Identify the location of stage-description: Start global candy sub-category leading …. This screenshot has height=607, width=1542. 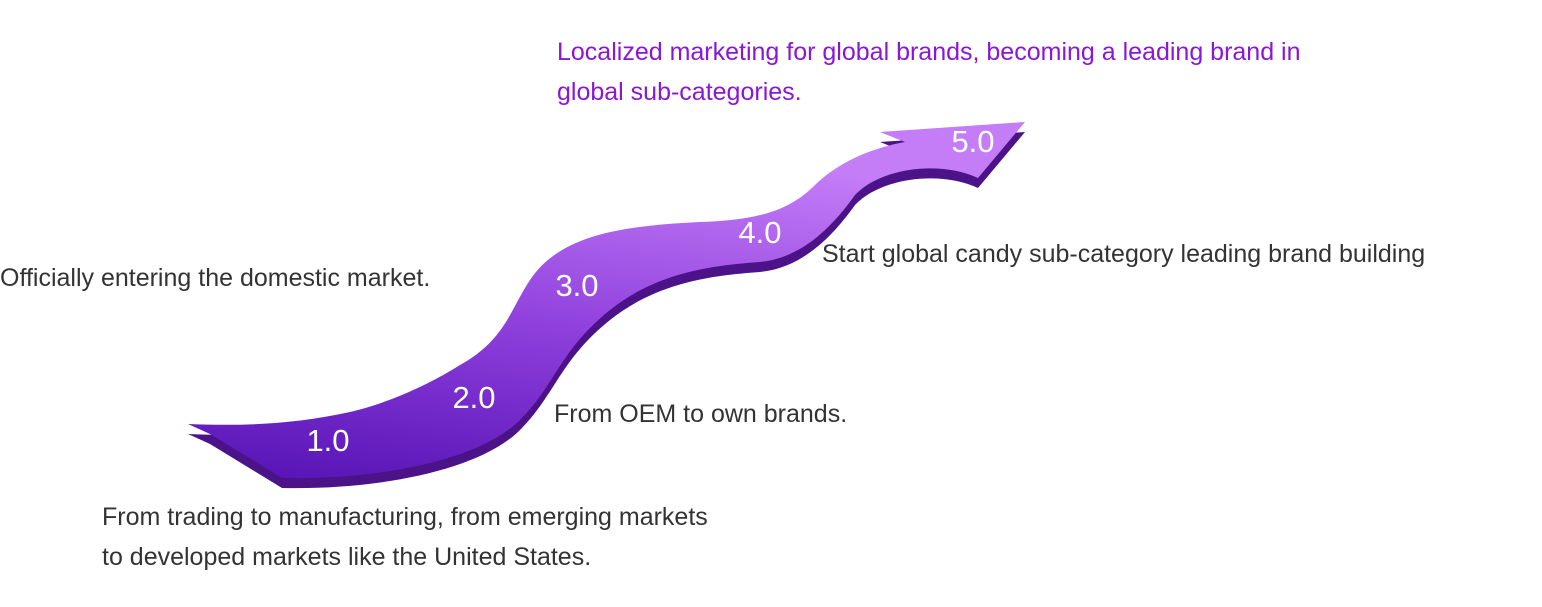
(1124, 254).